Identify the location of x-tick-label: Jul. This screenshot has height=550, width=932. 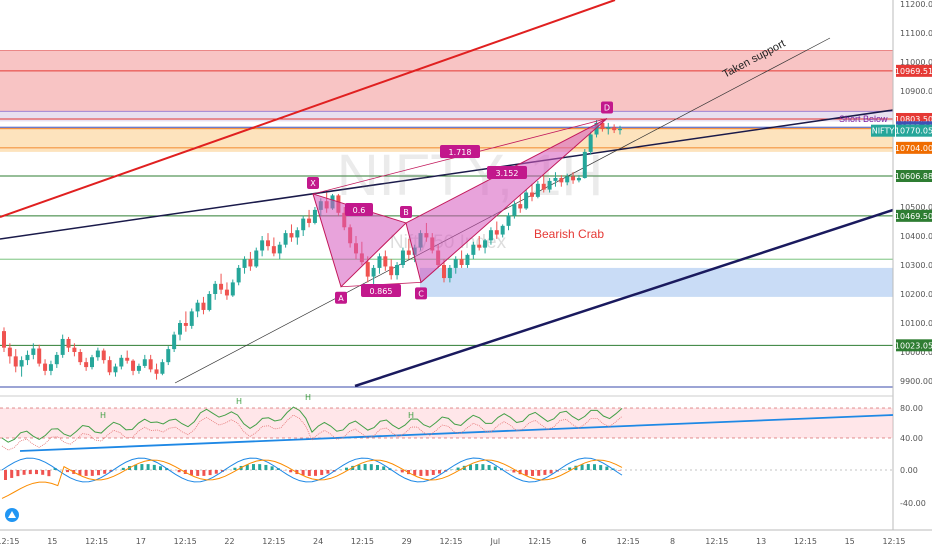
(494, 541).